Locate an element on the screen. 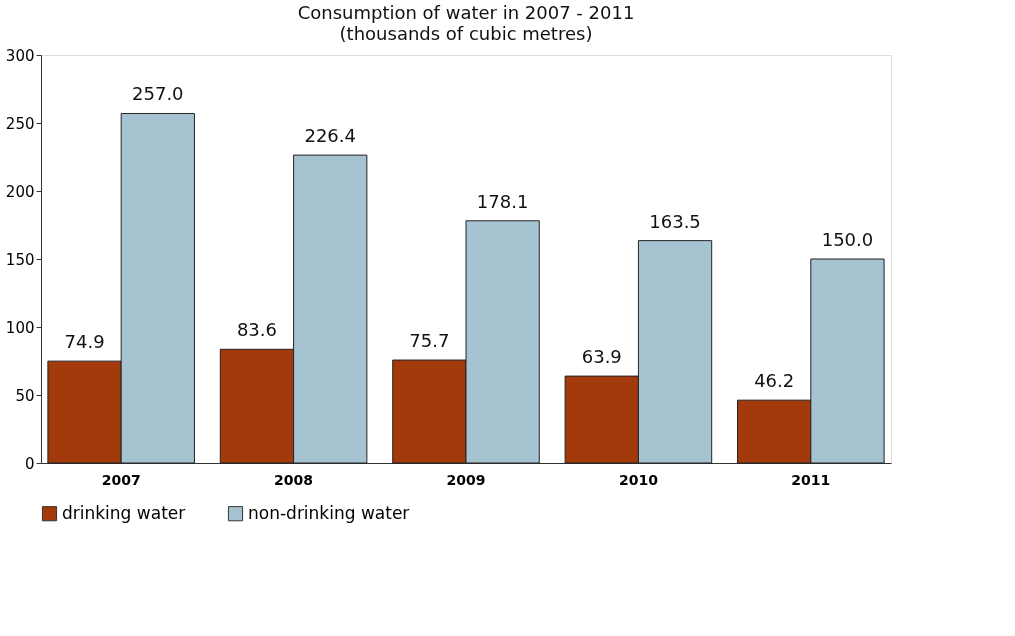 The height and width of the screenshot is (636, 1015). text: 74.9 is located at coordinates (84, 342).